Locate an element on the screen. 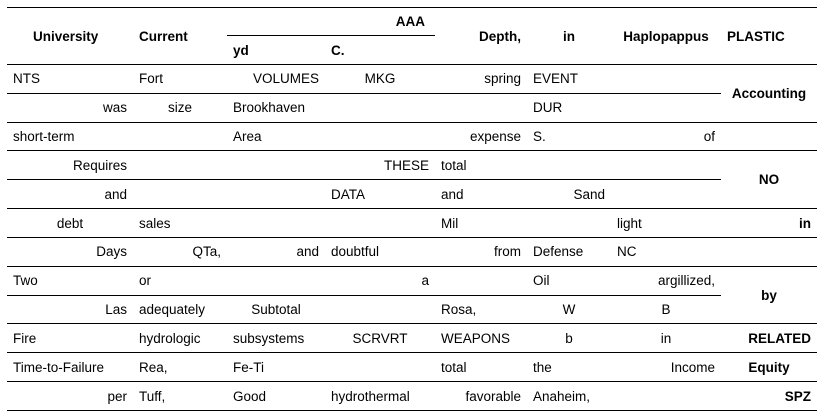  table-cell: Rosa, is located at coordinates (481, 310).